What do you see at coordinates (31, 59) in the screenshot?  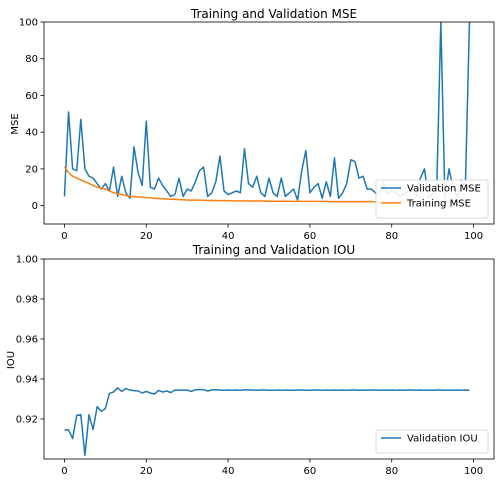 I see `y-tick-label: 80` at bounding box center [31, 59].